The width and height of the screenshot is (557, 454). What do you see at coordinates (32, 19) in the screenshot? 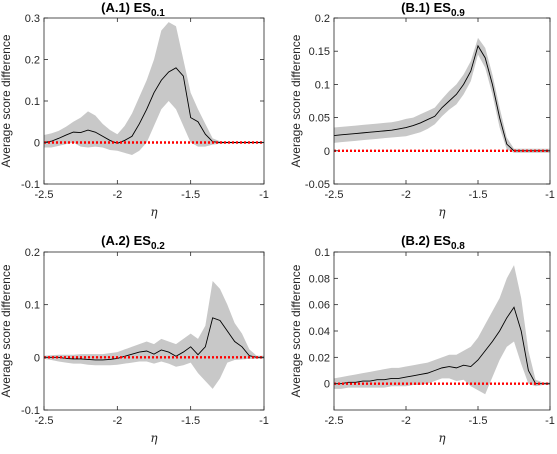
I see `y-tick-label: 0.3` at bounding box center [32, 19].